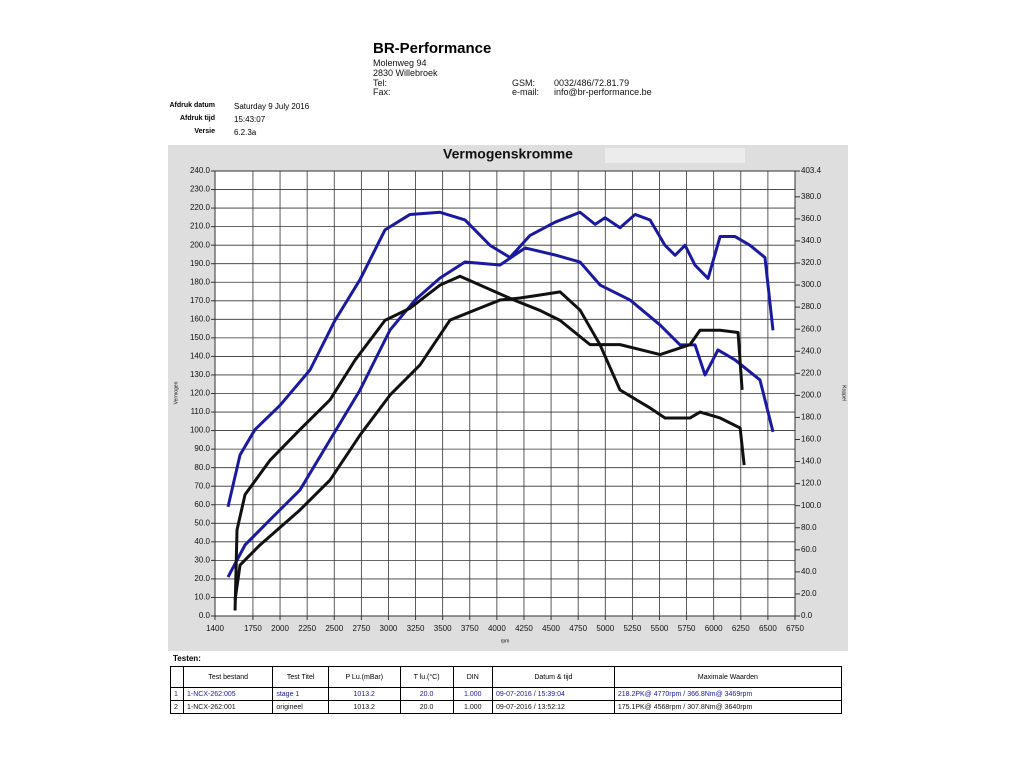 The image size is (1024, 768). What do you see at coordinates (300, 694) in the screenshot?
I see `table-cell: stage 1` at bounding box center [300, 694].